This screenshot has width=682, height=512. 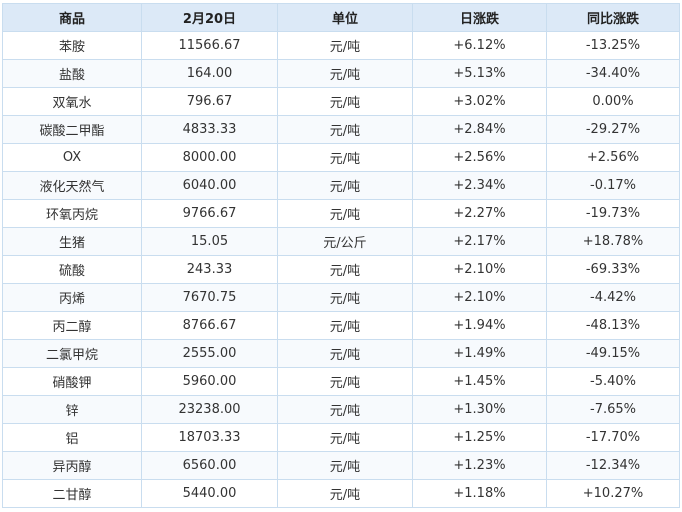 I want to click on table-row: 苯胺 11566.67 元/吨 +6.12% -13.25%, so click(x=341, y=45).